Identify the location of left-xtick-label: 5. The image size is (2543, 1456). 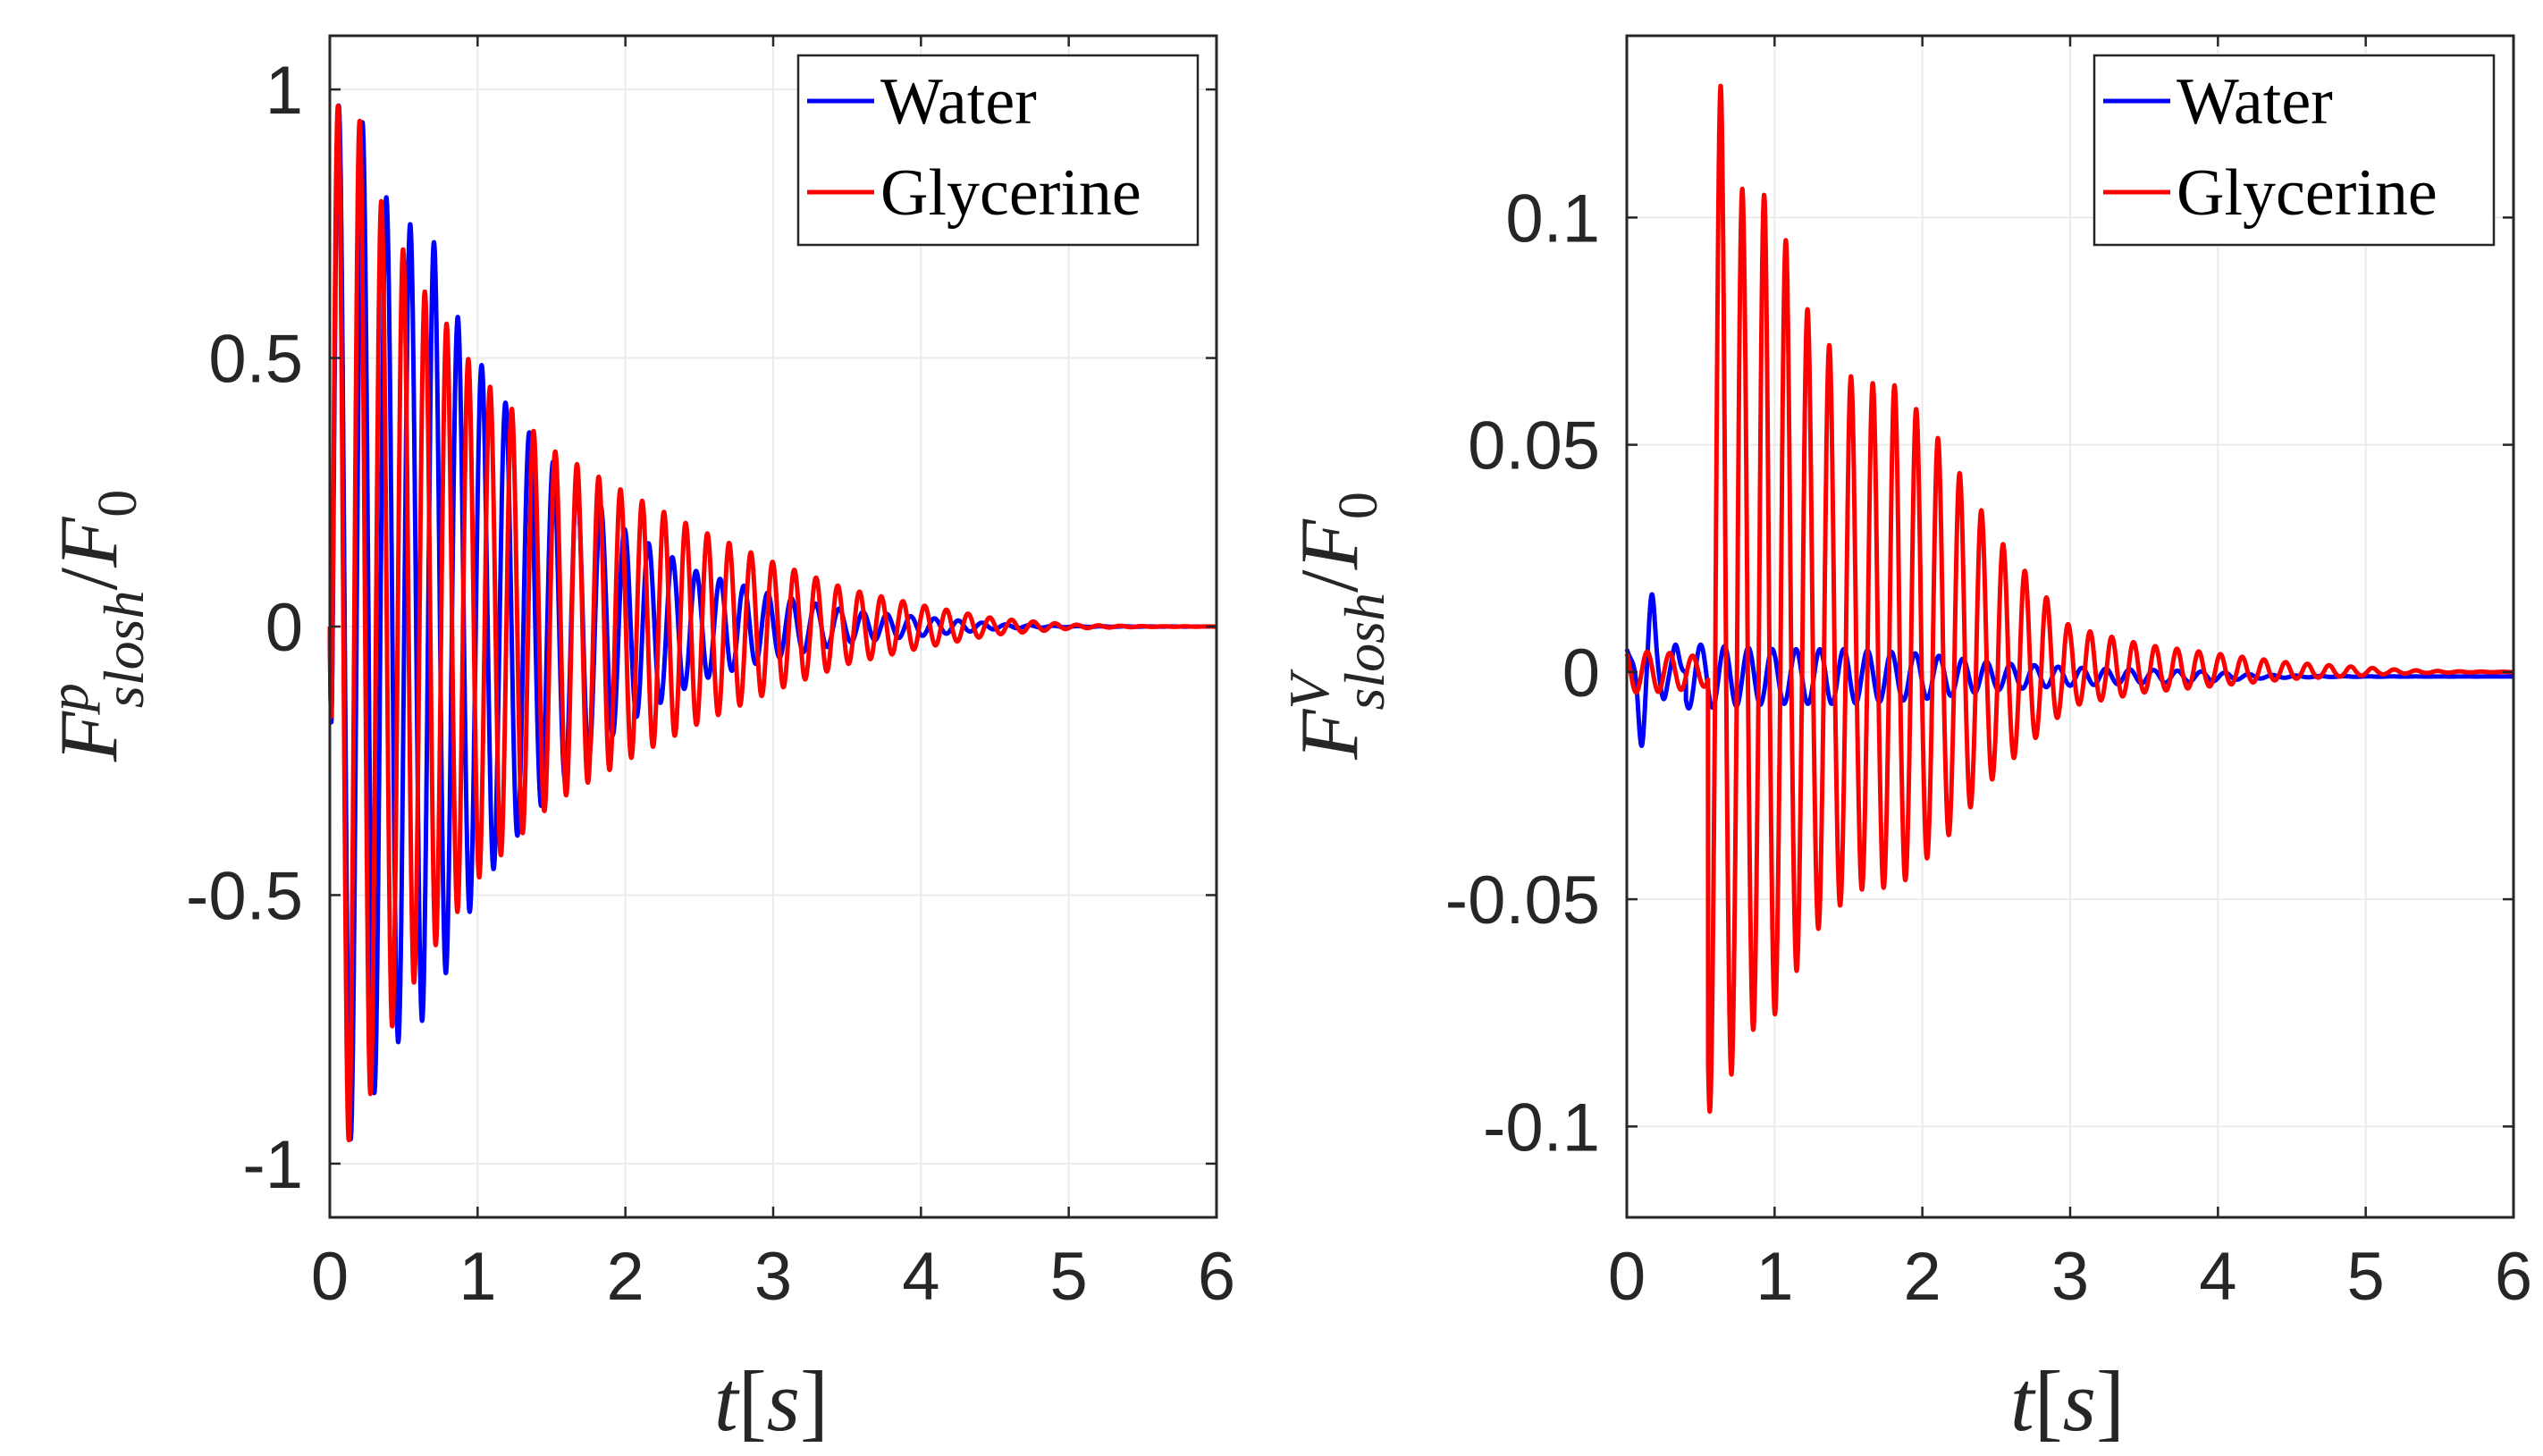
(1069, 1277).